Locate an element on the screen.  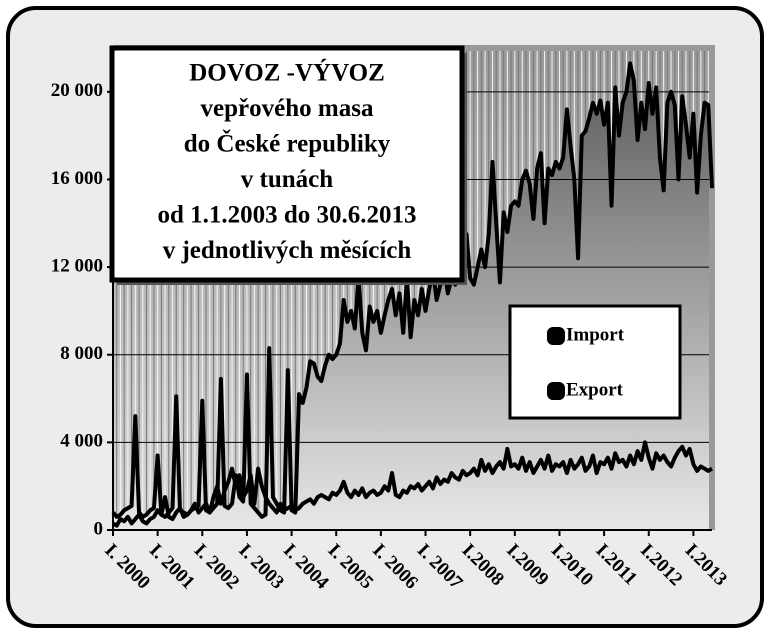
chart-title: v tunách is located at coordinates (287, 179).